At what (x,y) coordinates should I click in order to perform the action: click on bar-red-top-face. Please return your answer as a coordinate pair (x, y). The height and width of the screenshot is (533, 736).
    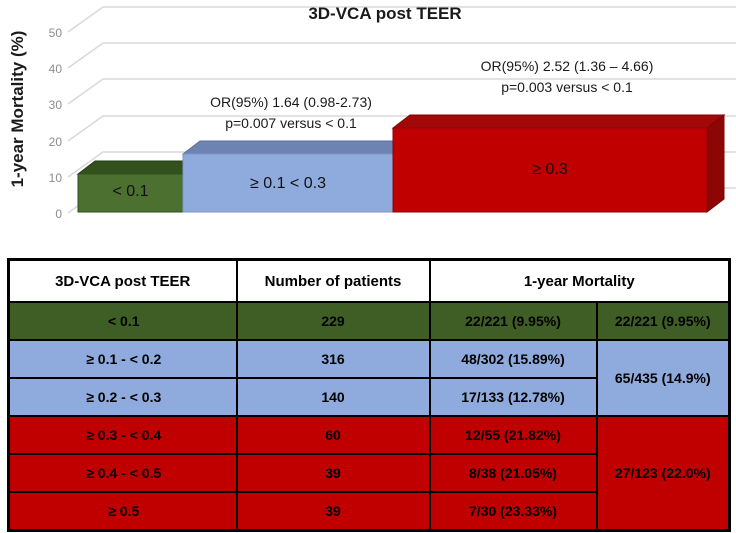
    Looking at the image, I should click on (558, 121).